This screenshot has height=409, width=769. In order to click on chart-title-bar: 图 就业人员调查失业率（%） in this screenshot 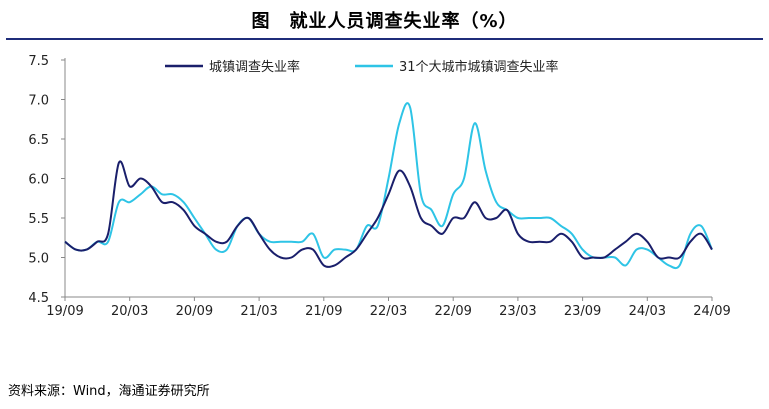, I will do `click(384, 21)`.